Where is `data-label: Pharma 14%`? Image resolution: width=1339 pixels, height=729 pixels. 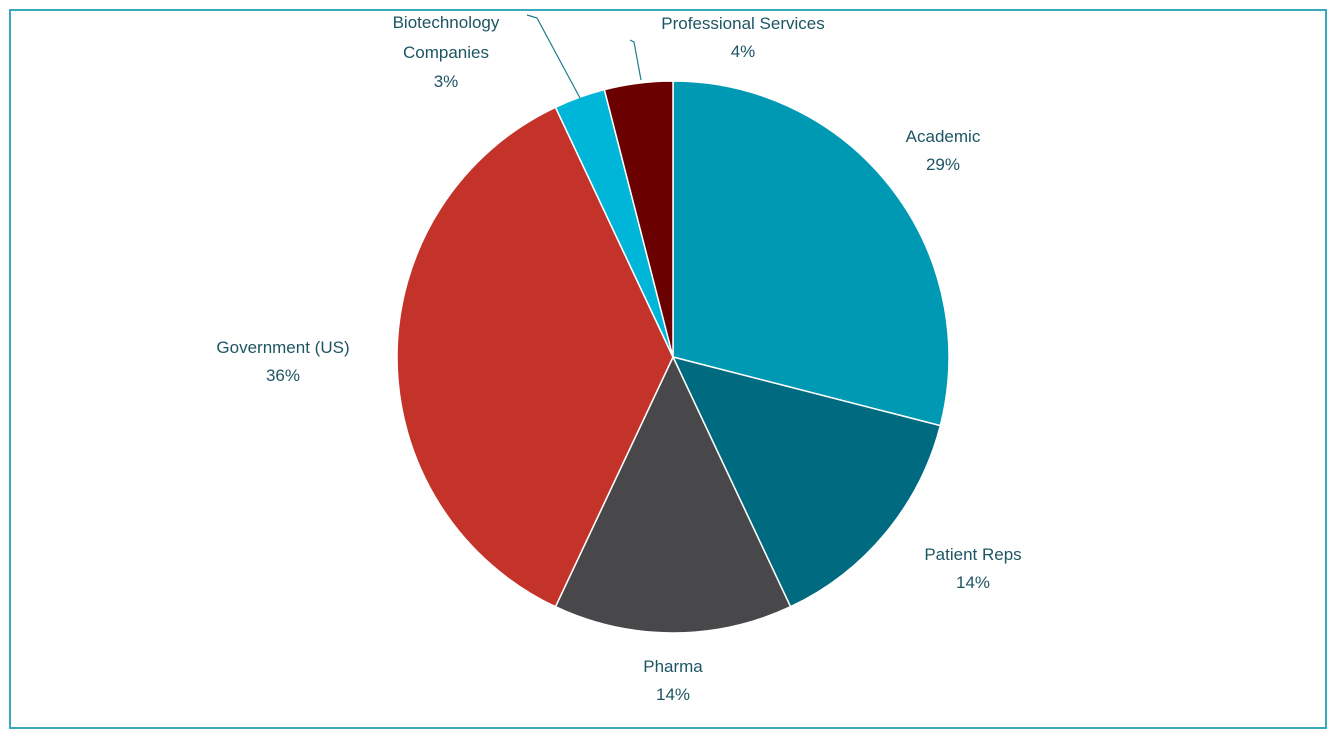 data-label: Pharma 14% is located at coordinates (673, 681).